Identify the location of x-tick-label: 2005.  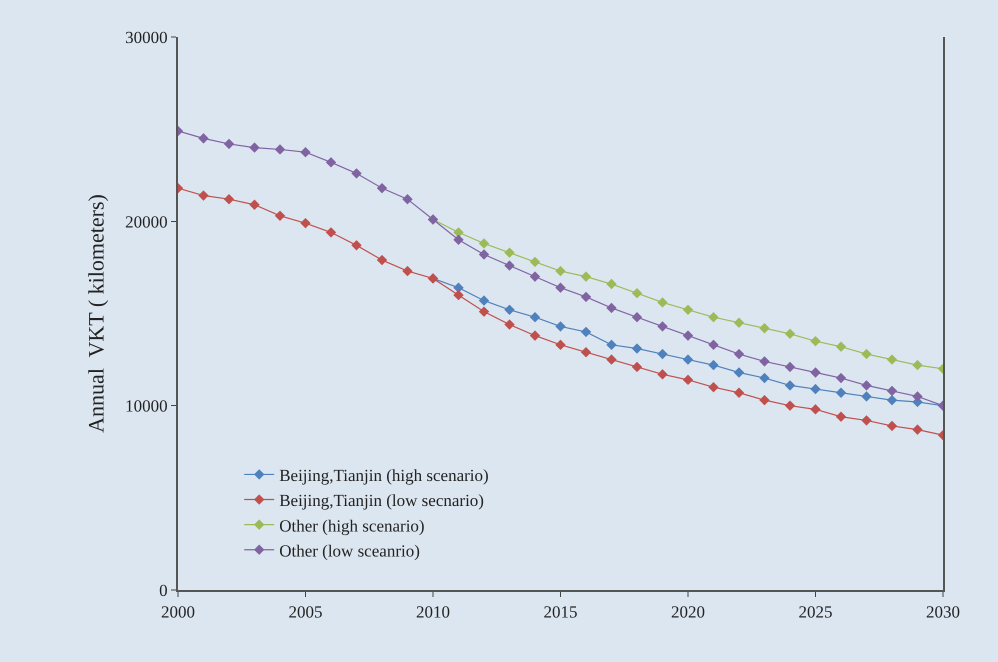
(305, 612).